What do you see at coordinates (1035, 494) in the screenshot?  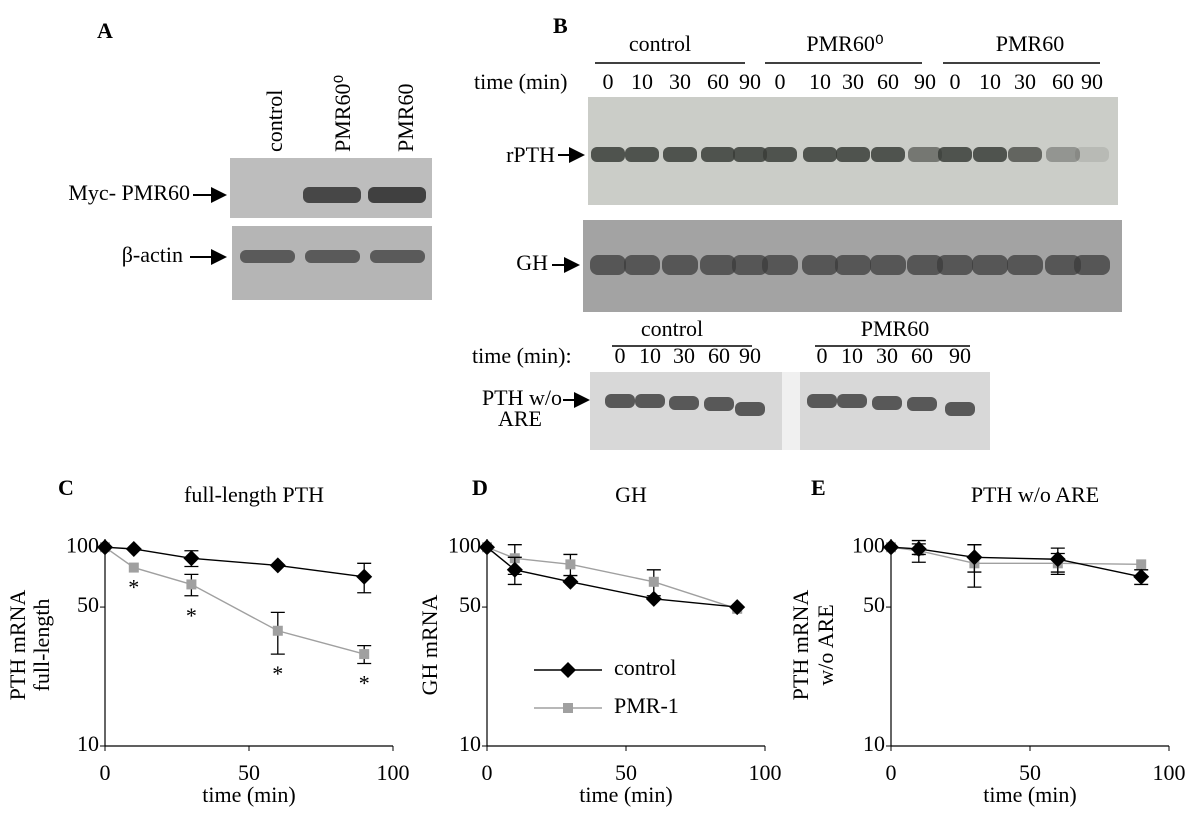 I see `chart-title: PTH w/o ARE` at bounding box center [1035, 494].